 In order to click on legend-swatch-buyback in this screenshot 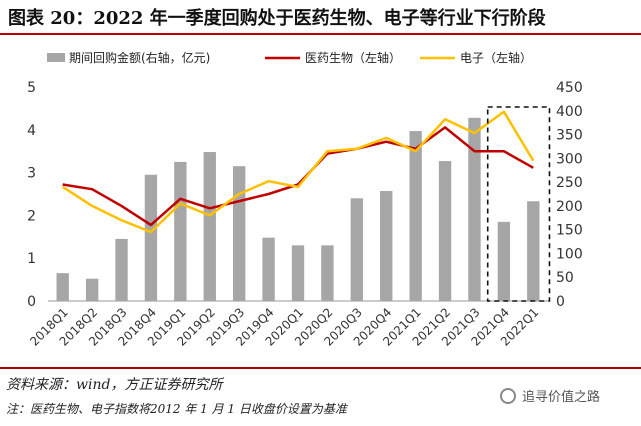, I will do `click(56, 57)`.